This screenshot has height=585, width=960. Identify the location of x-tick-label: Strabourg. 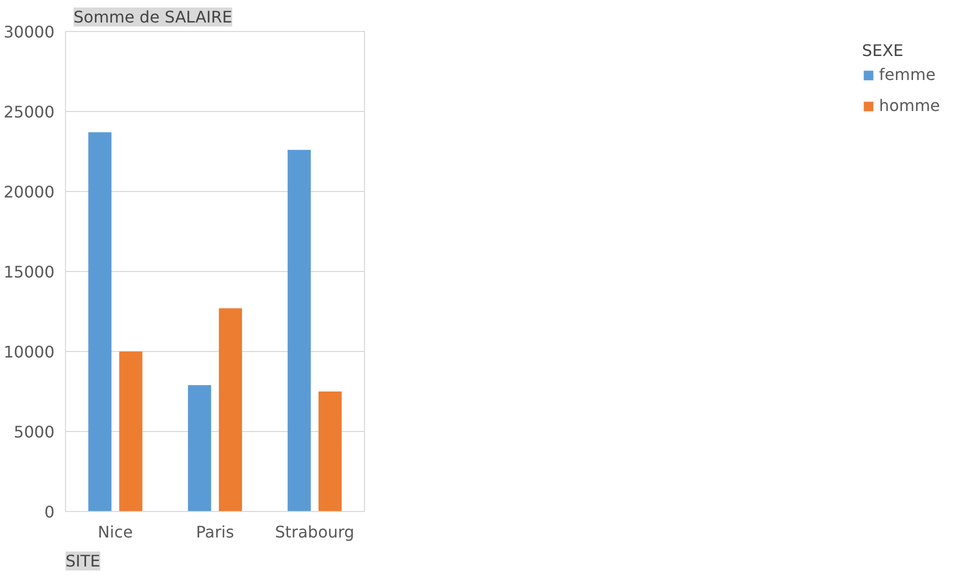
(314, 532).